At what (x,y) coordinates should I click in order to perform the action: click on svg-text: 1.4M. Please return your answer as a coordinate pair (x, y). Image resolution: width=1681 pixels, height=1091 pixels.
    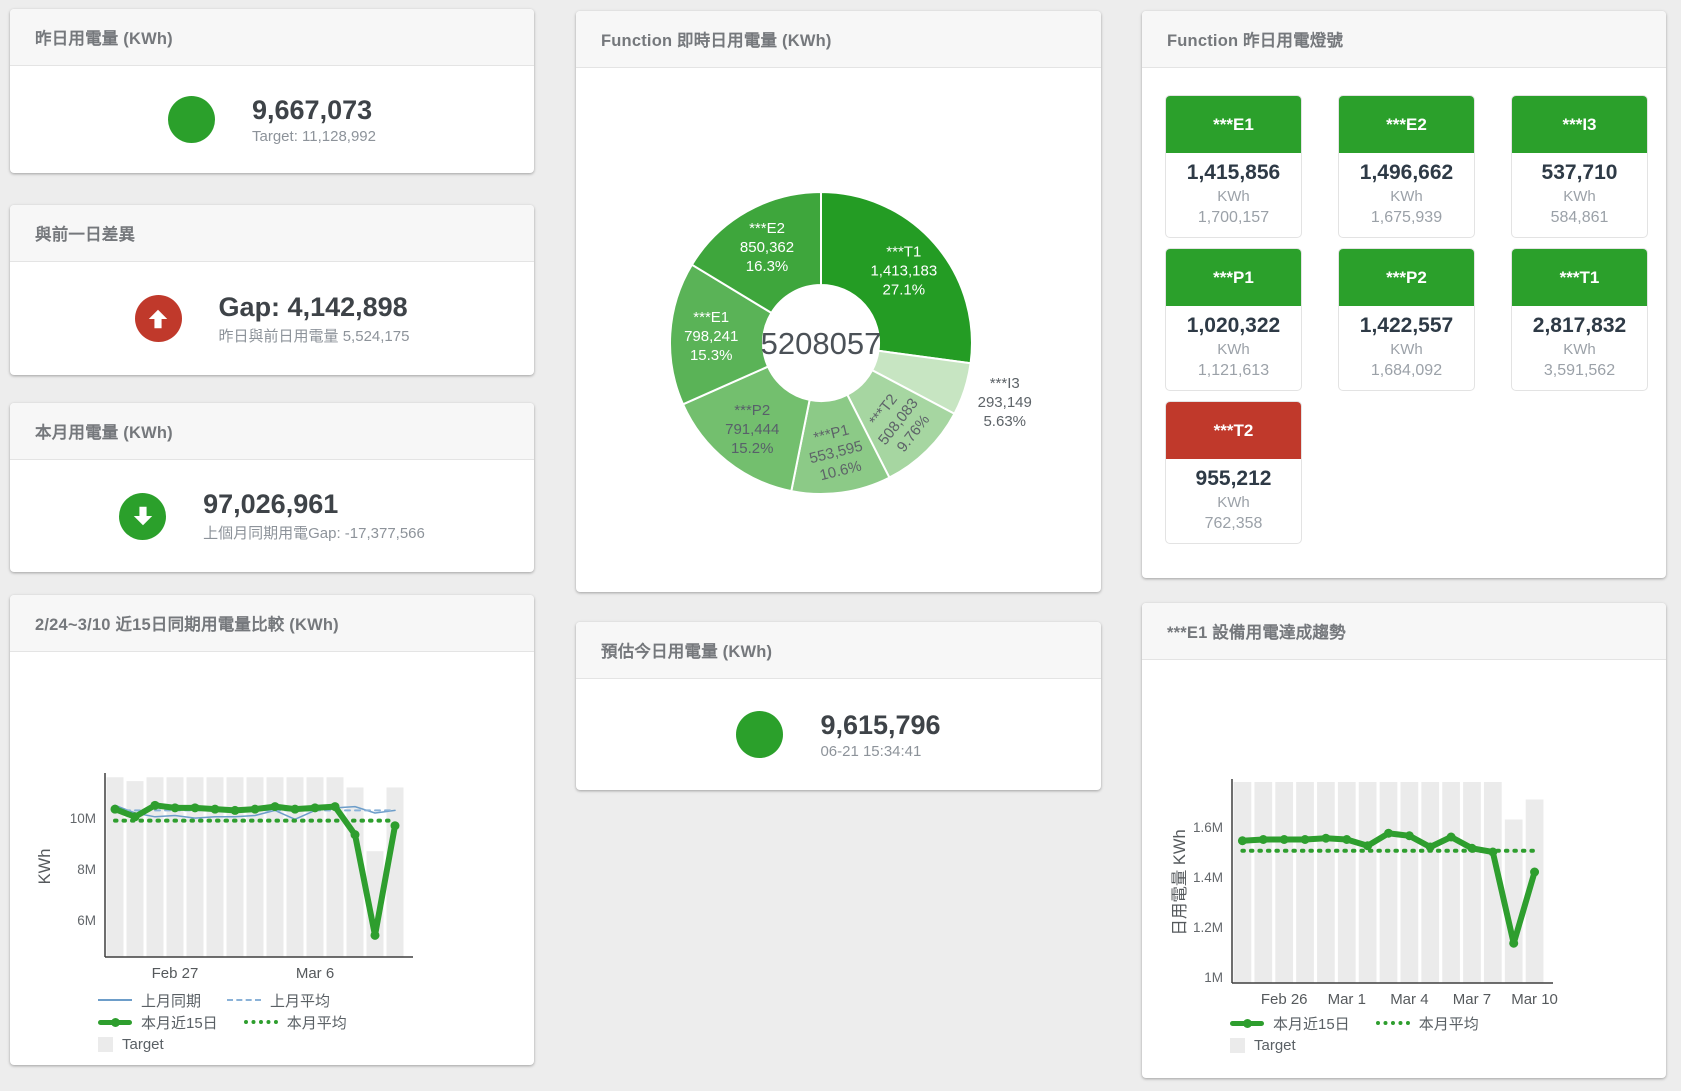
    Looking at the image, I should click on (1208, 877).